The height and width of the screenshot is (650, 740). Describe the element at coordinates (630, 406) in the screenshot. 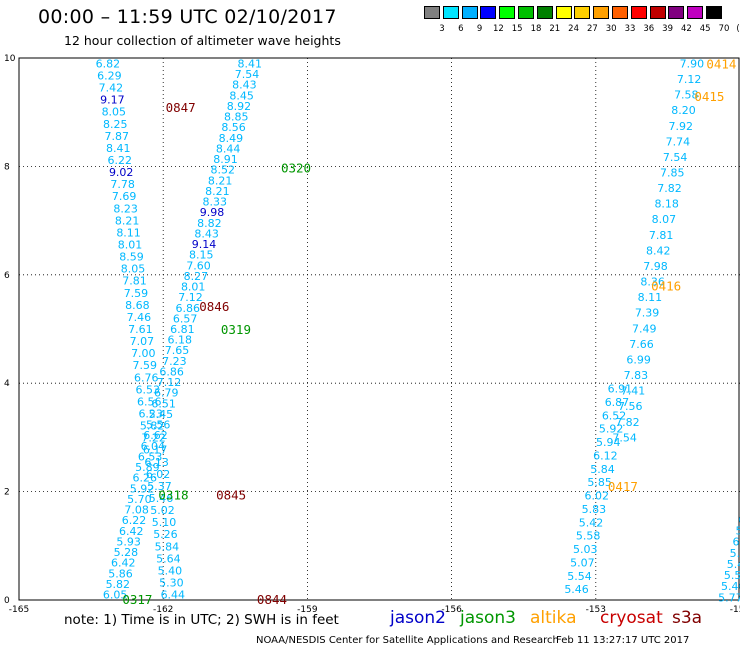

I see `wave-height-label: 7.56` at that location.